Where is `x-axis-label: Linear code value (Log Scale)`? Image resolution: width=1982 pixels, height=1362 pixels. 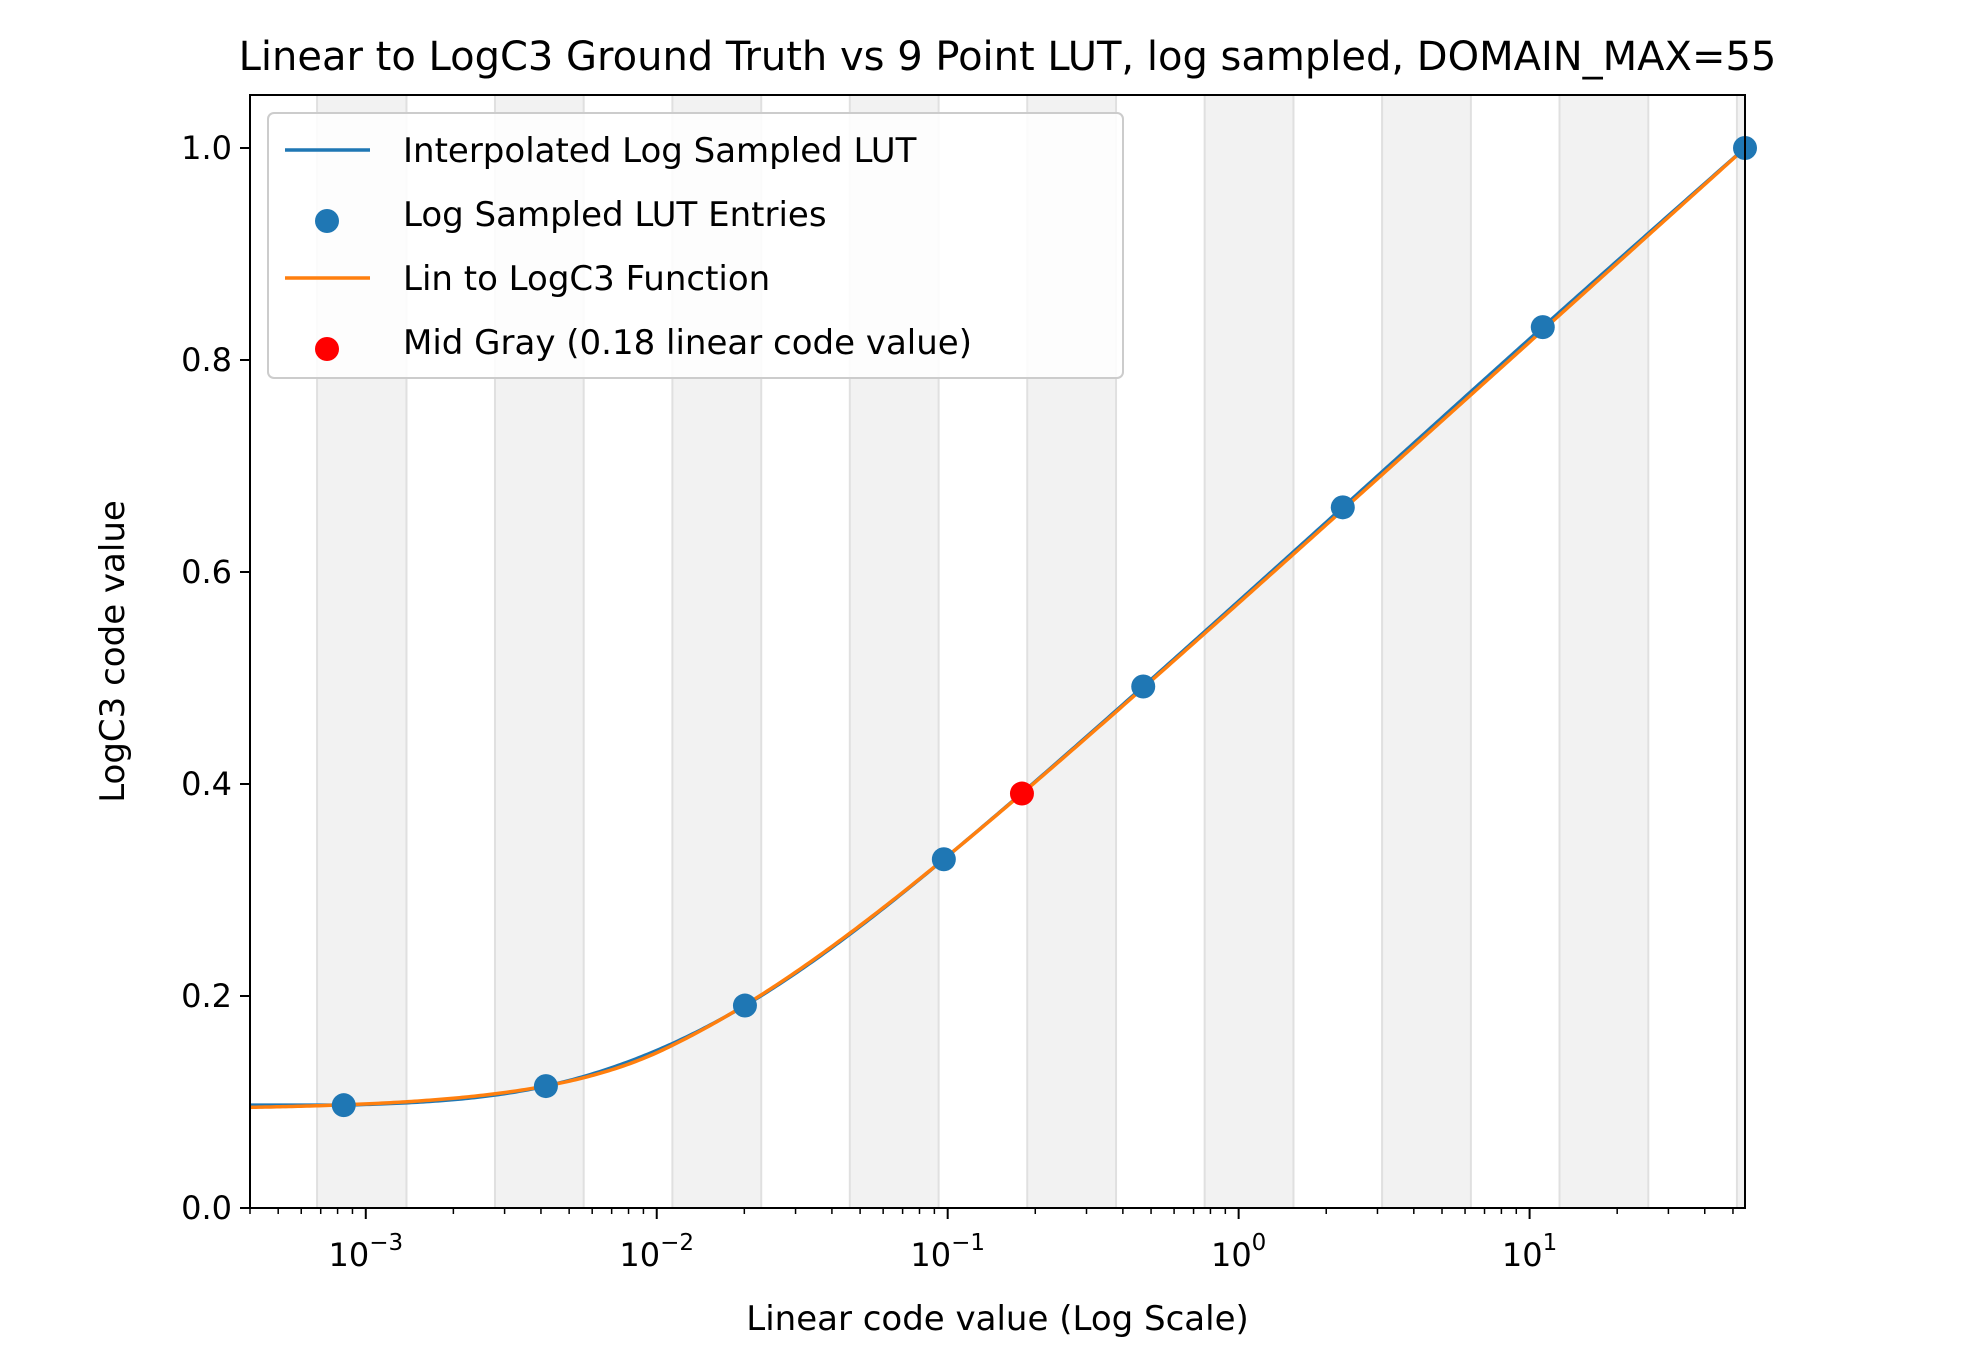 x-axis-label: Linear code value (Log Scale) is located at coordinates (997, 1319).